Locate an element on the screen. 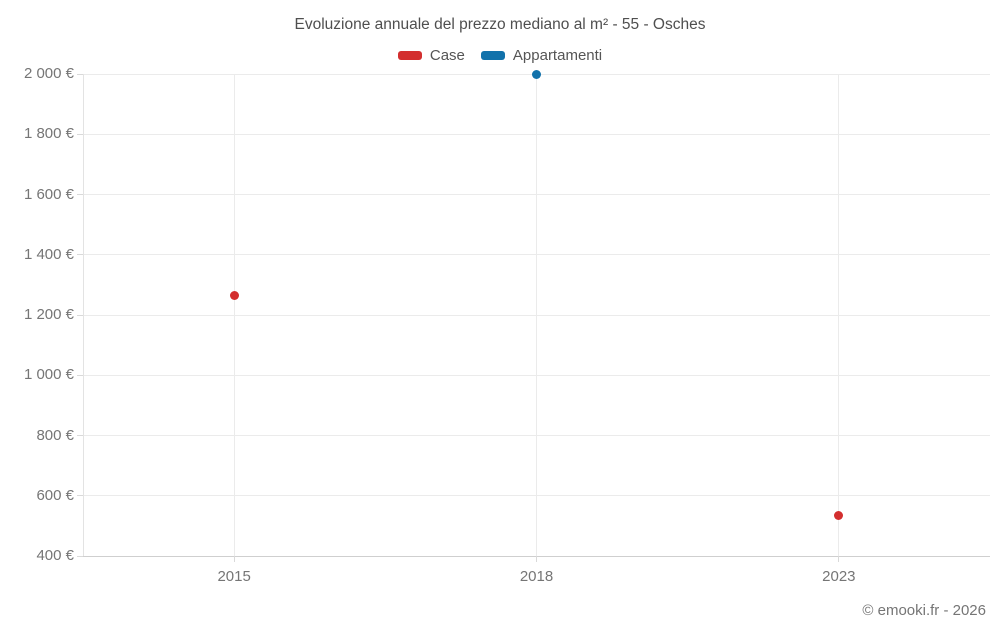 This screenshot has width=1000, height=625. data-point-case-2023 is located at coordinates (839, 515).